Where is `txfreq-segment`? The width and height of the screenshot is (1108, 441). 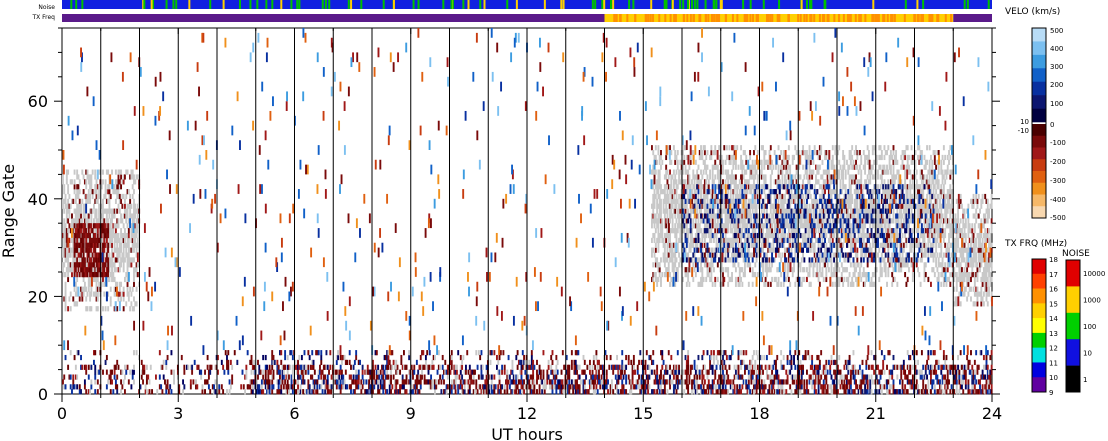
txfreq-segment is located at coordinates (972, 18).